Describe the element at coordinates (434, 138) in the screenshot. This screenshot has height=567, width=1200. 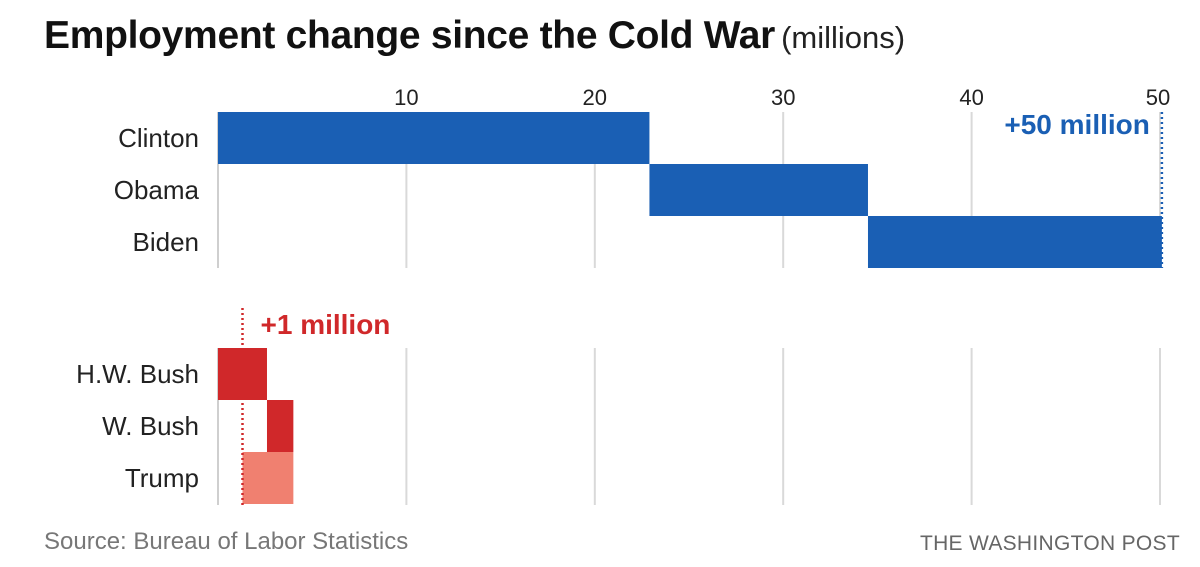
I see `bar-clinton` at that location.